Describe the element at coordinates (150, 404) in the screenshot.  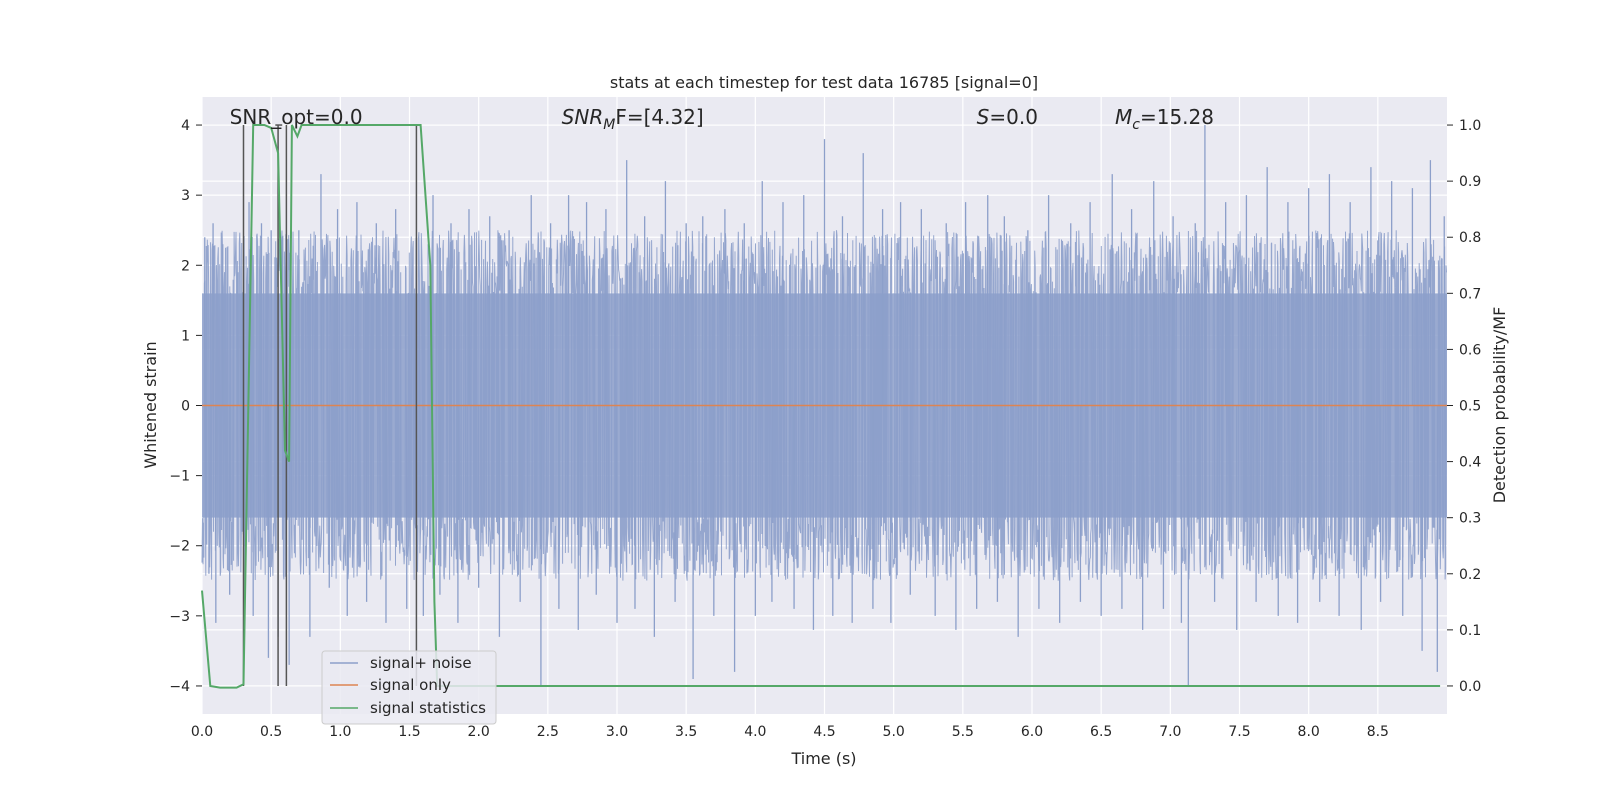
I see `y-axis-label: Whitened strain` at that location.